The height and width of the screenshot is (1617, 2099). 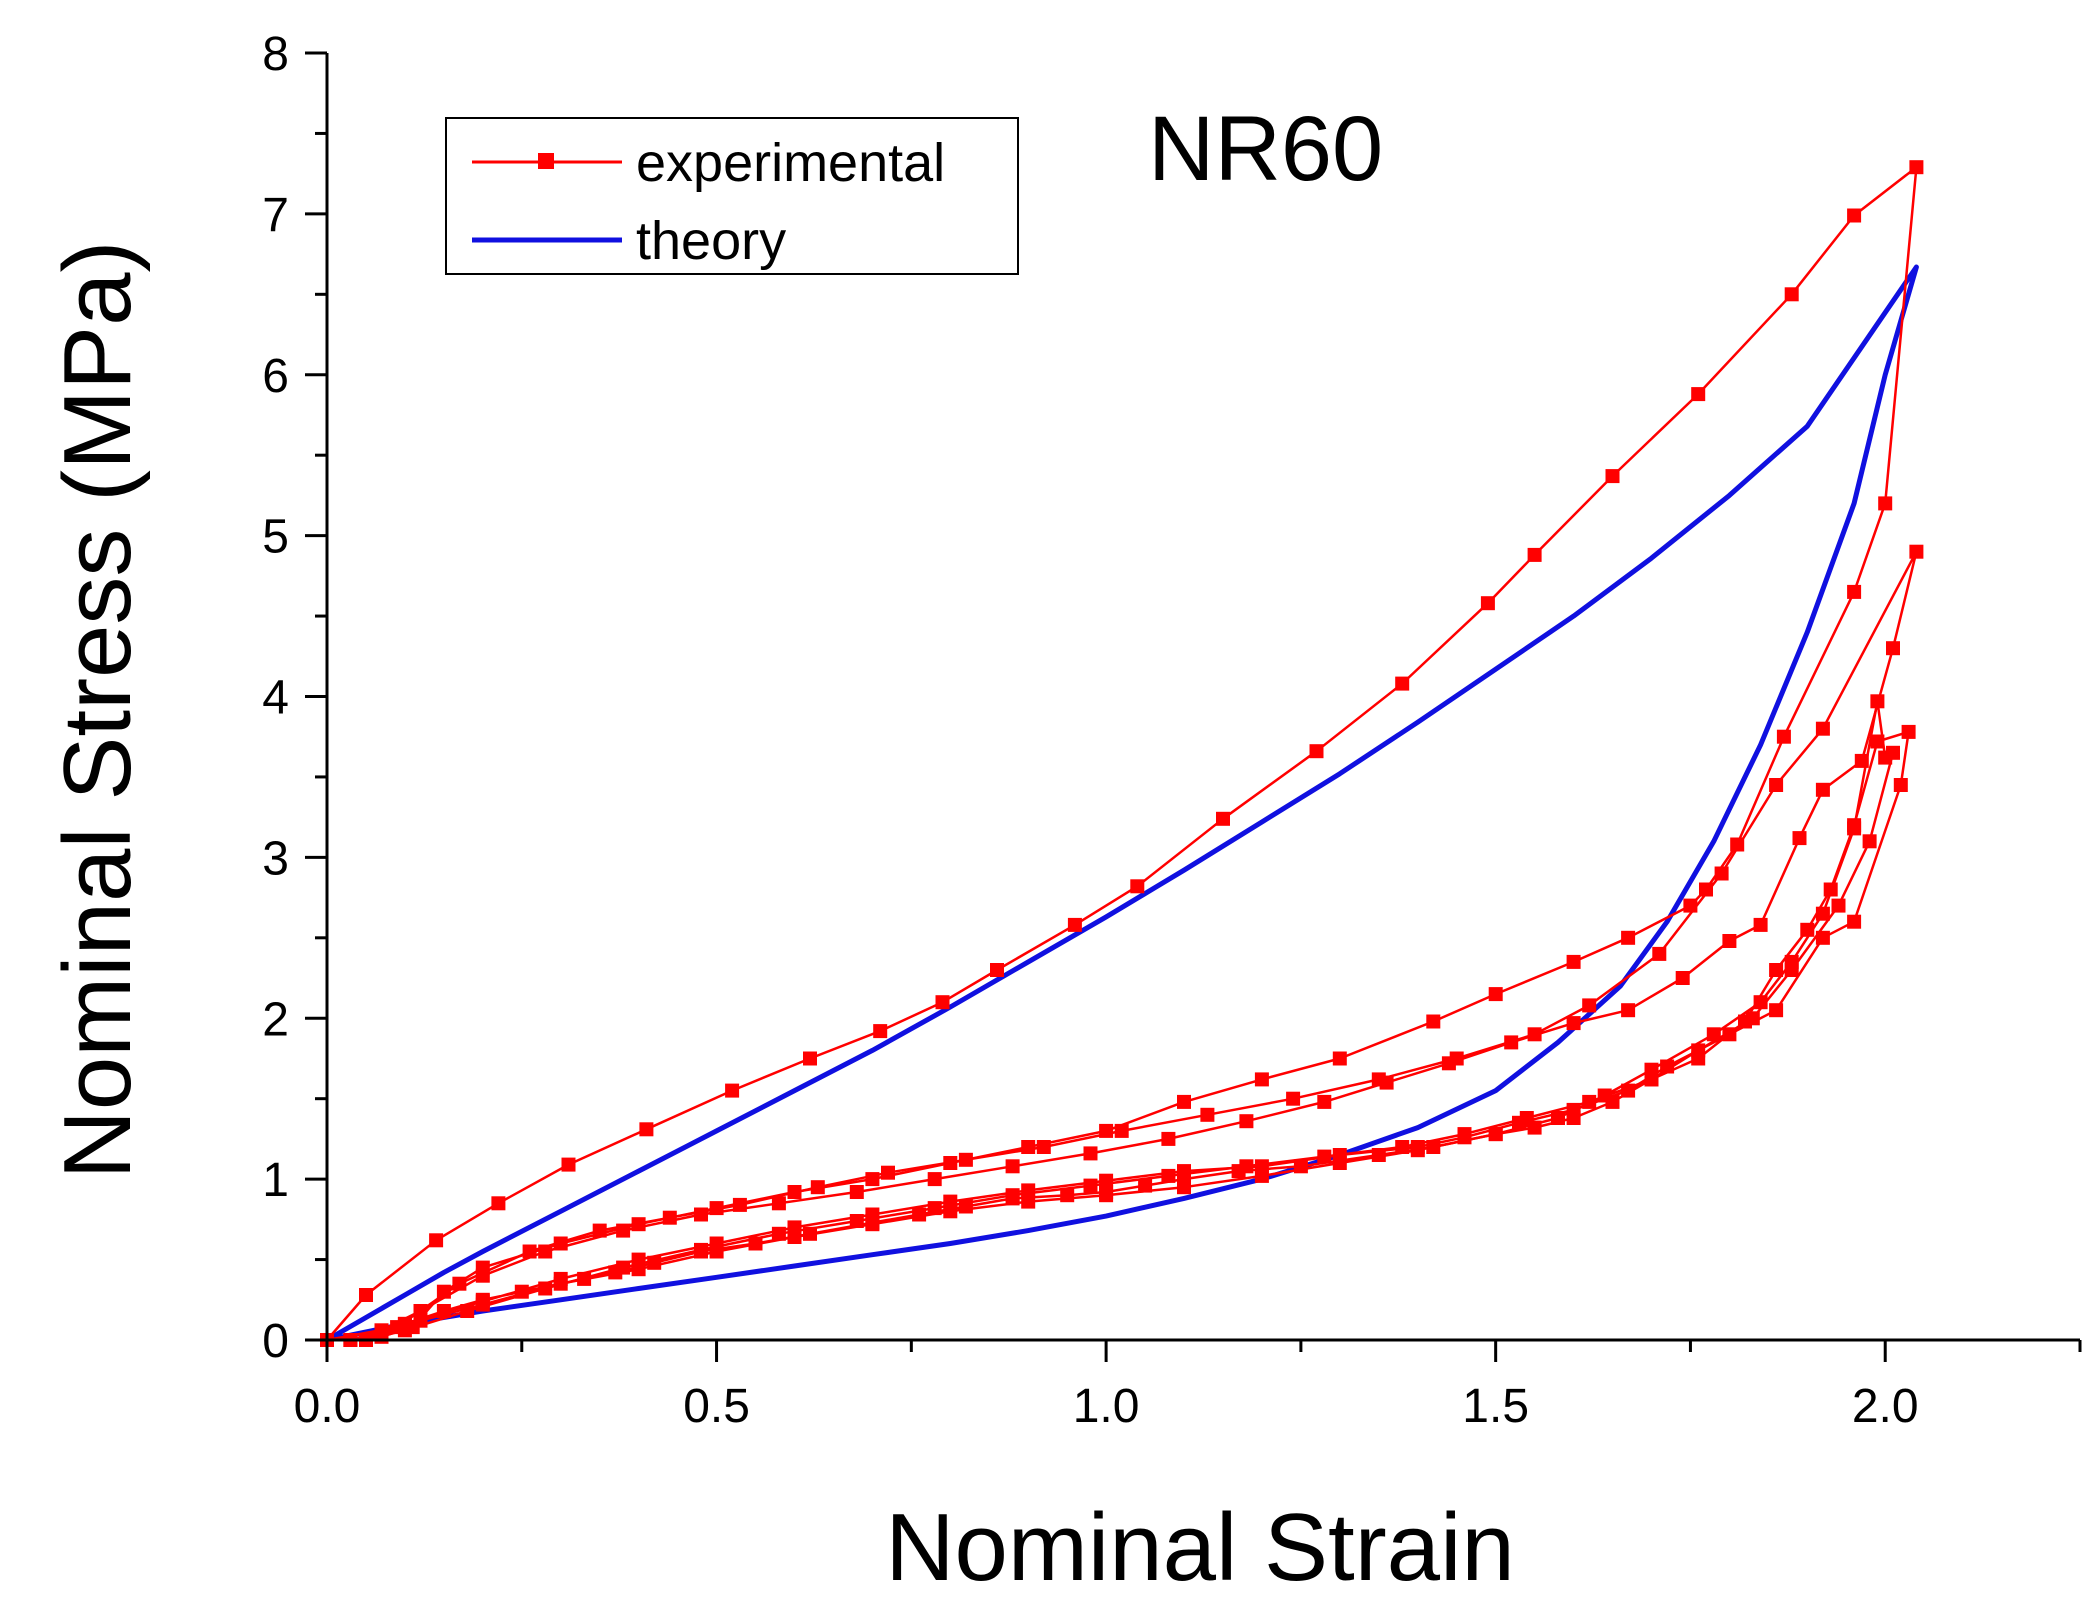 What do you see at coordinates (275, 215) in the screenshot?
I see `y-tick-label: 7` at bounding box center [275, 215].